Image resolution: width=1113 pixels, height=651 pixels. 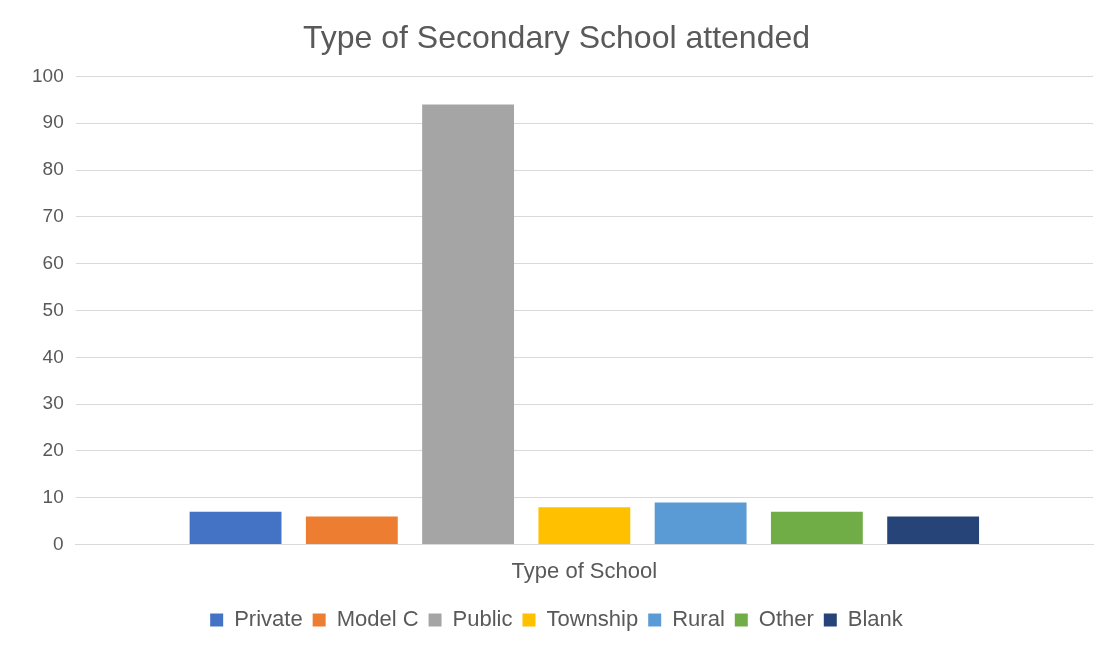 I want to click on y-tick-label: 10, so click(x=53, y=497).